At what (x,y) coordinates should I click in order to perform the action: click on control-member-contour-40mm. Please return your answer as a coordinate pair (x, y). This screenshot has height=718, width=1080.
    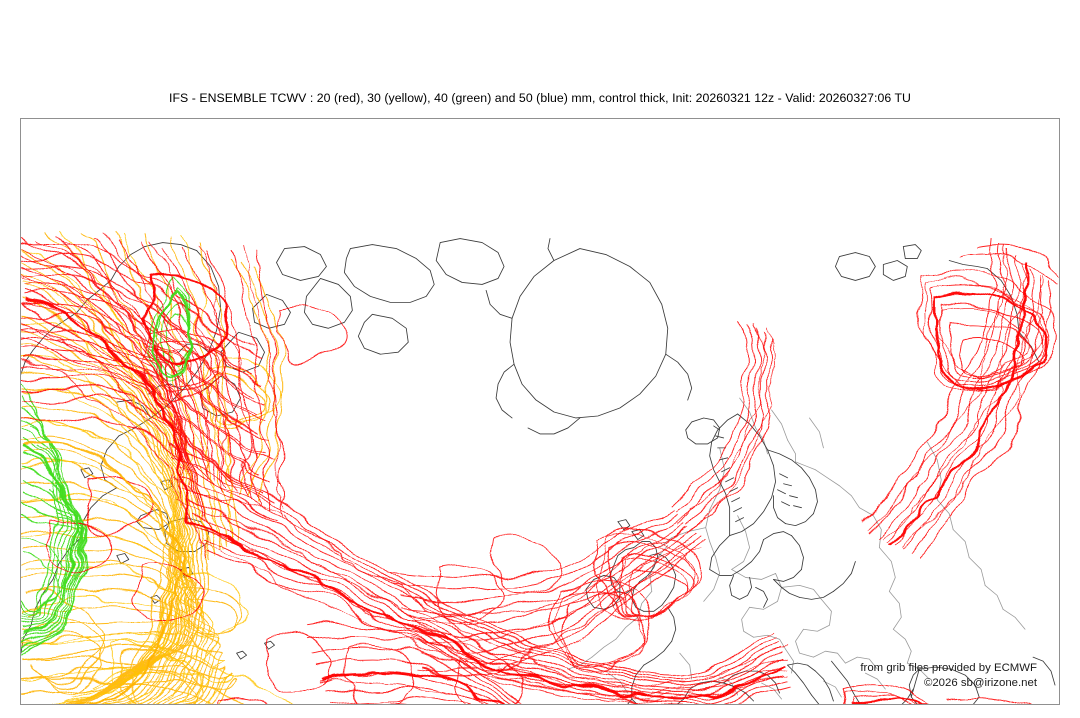
    Looking at the image, I should click on (107, 464).